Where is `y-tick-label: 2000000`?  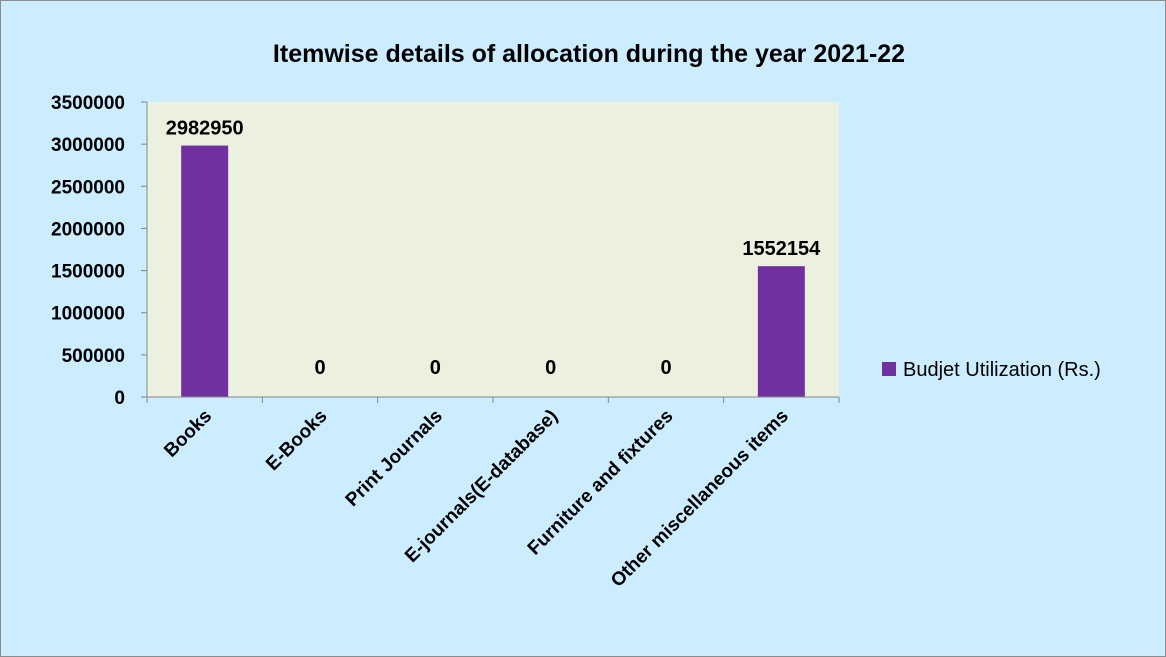 y-tick-label: 2000000 is located at coordinates (88, 229).